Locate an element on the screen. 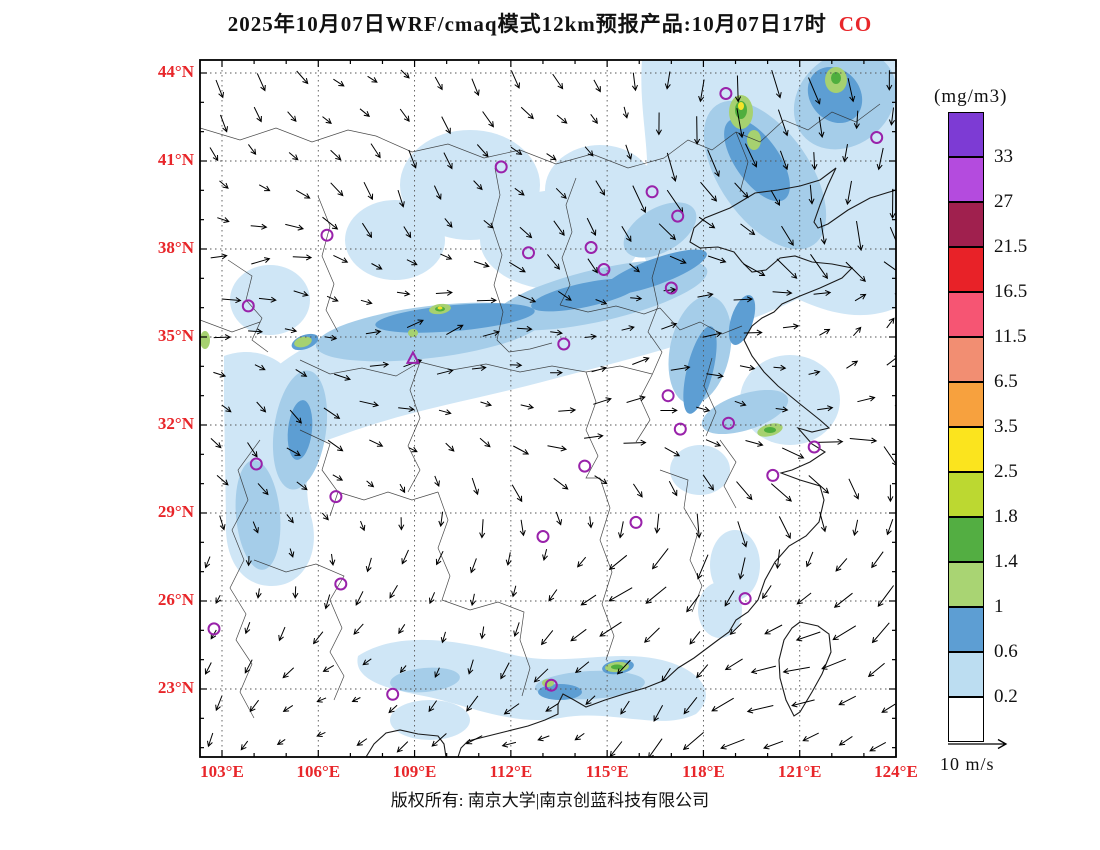 This screenshot has height=850, width=1100. lat-tick-label: 29°N is located at coordinates (175, 511).